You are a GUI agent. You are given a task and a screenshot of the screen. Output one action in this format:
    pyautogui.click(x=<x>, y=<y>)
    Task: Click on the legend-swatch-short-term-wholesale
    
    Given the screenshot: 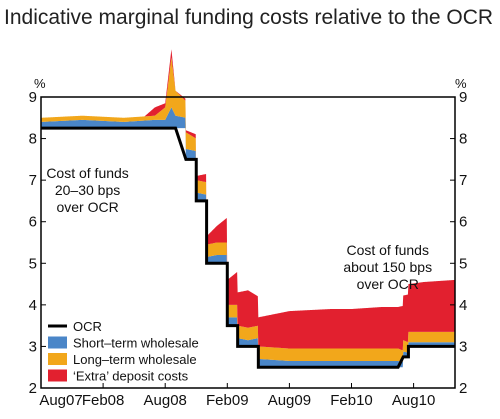 What is the action you would take?
    pyautogui.click(x=57, y=342)
    